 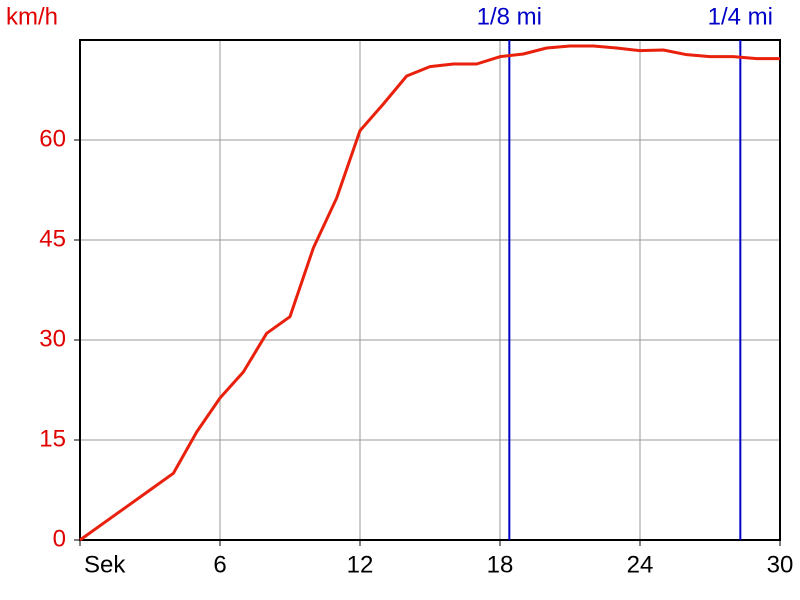 I want to click on x-tick-label: 18, so click(x=500, y=564).